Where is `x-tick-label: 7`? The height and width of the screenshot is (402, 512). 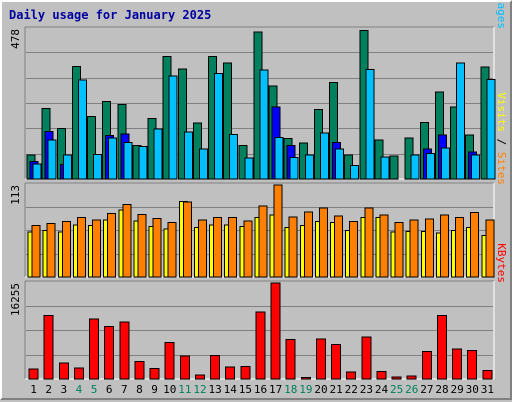
x-tick-label: 7 is located at coordinates (124, 389).